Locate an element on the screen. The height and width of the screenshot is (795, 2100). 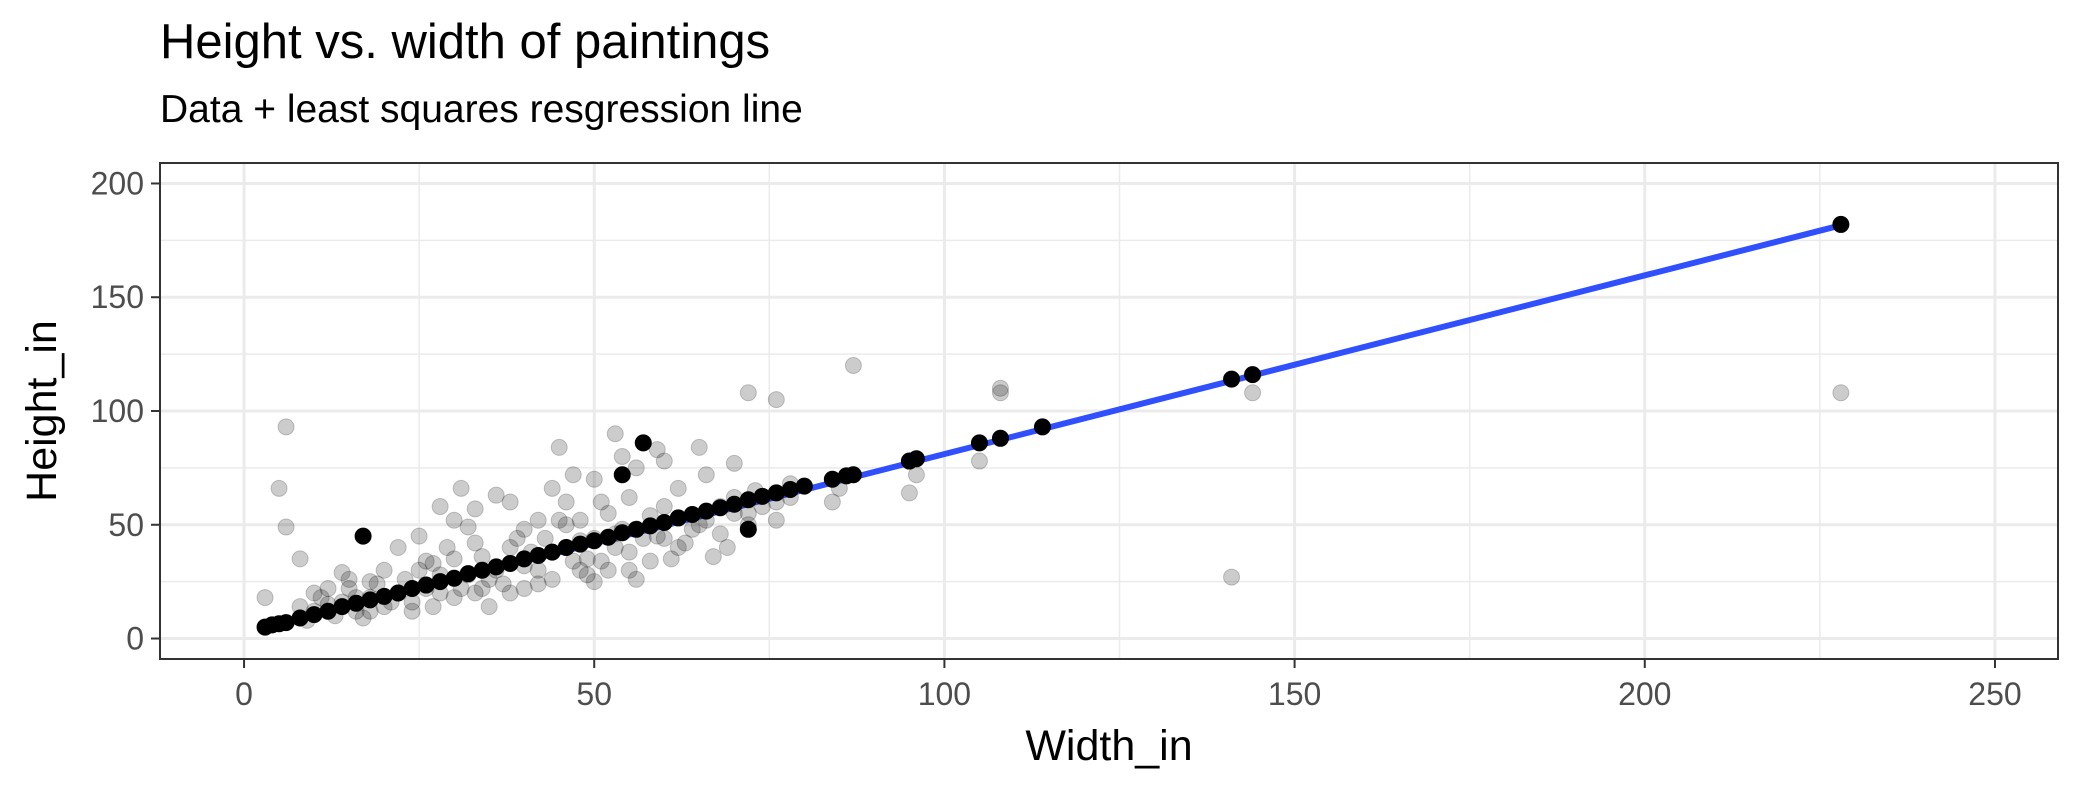
chart-title: Height vs. width of paintings is located at coordinates (465, 42).